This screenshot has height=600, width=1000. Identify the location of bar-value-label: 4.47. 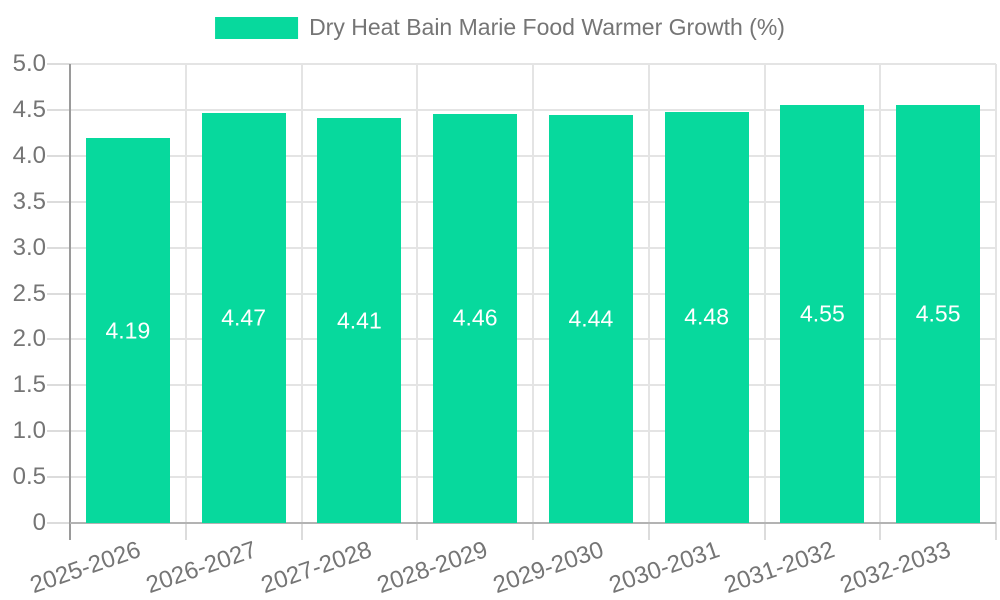
(243, 317).